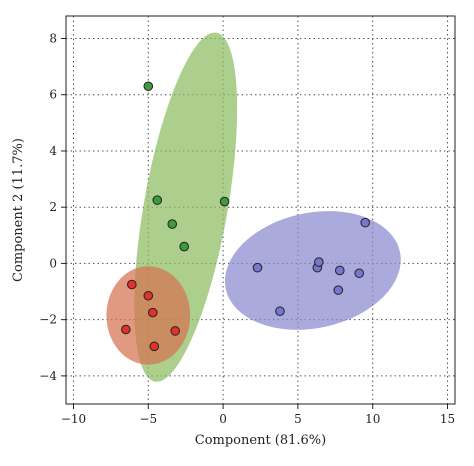  I want to click on cluster-ellipse-blue, so click(312, 270).